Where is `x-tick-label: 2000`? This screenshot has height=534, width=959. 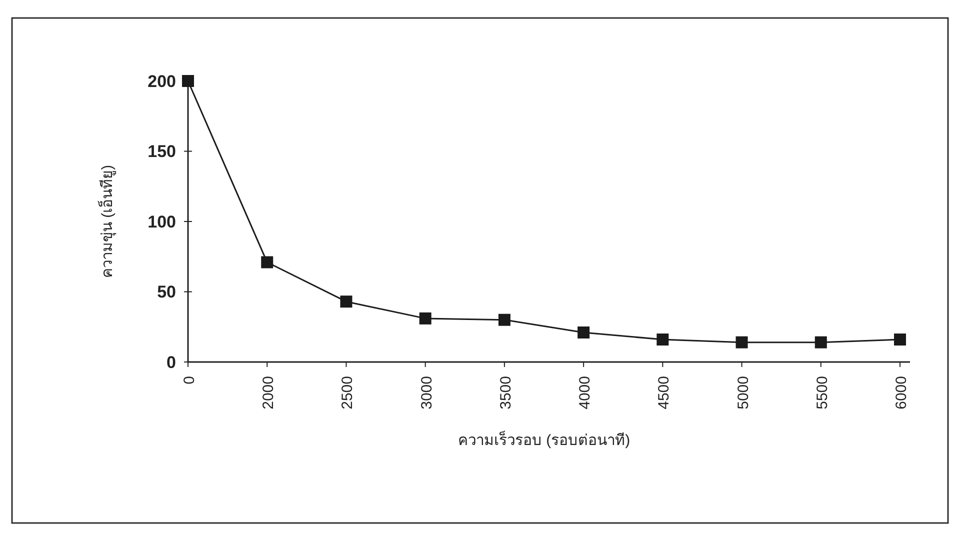
x-tick-label: 2000 is located at coordinates (269, 393).